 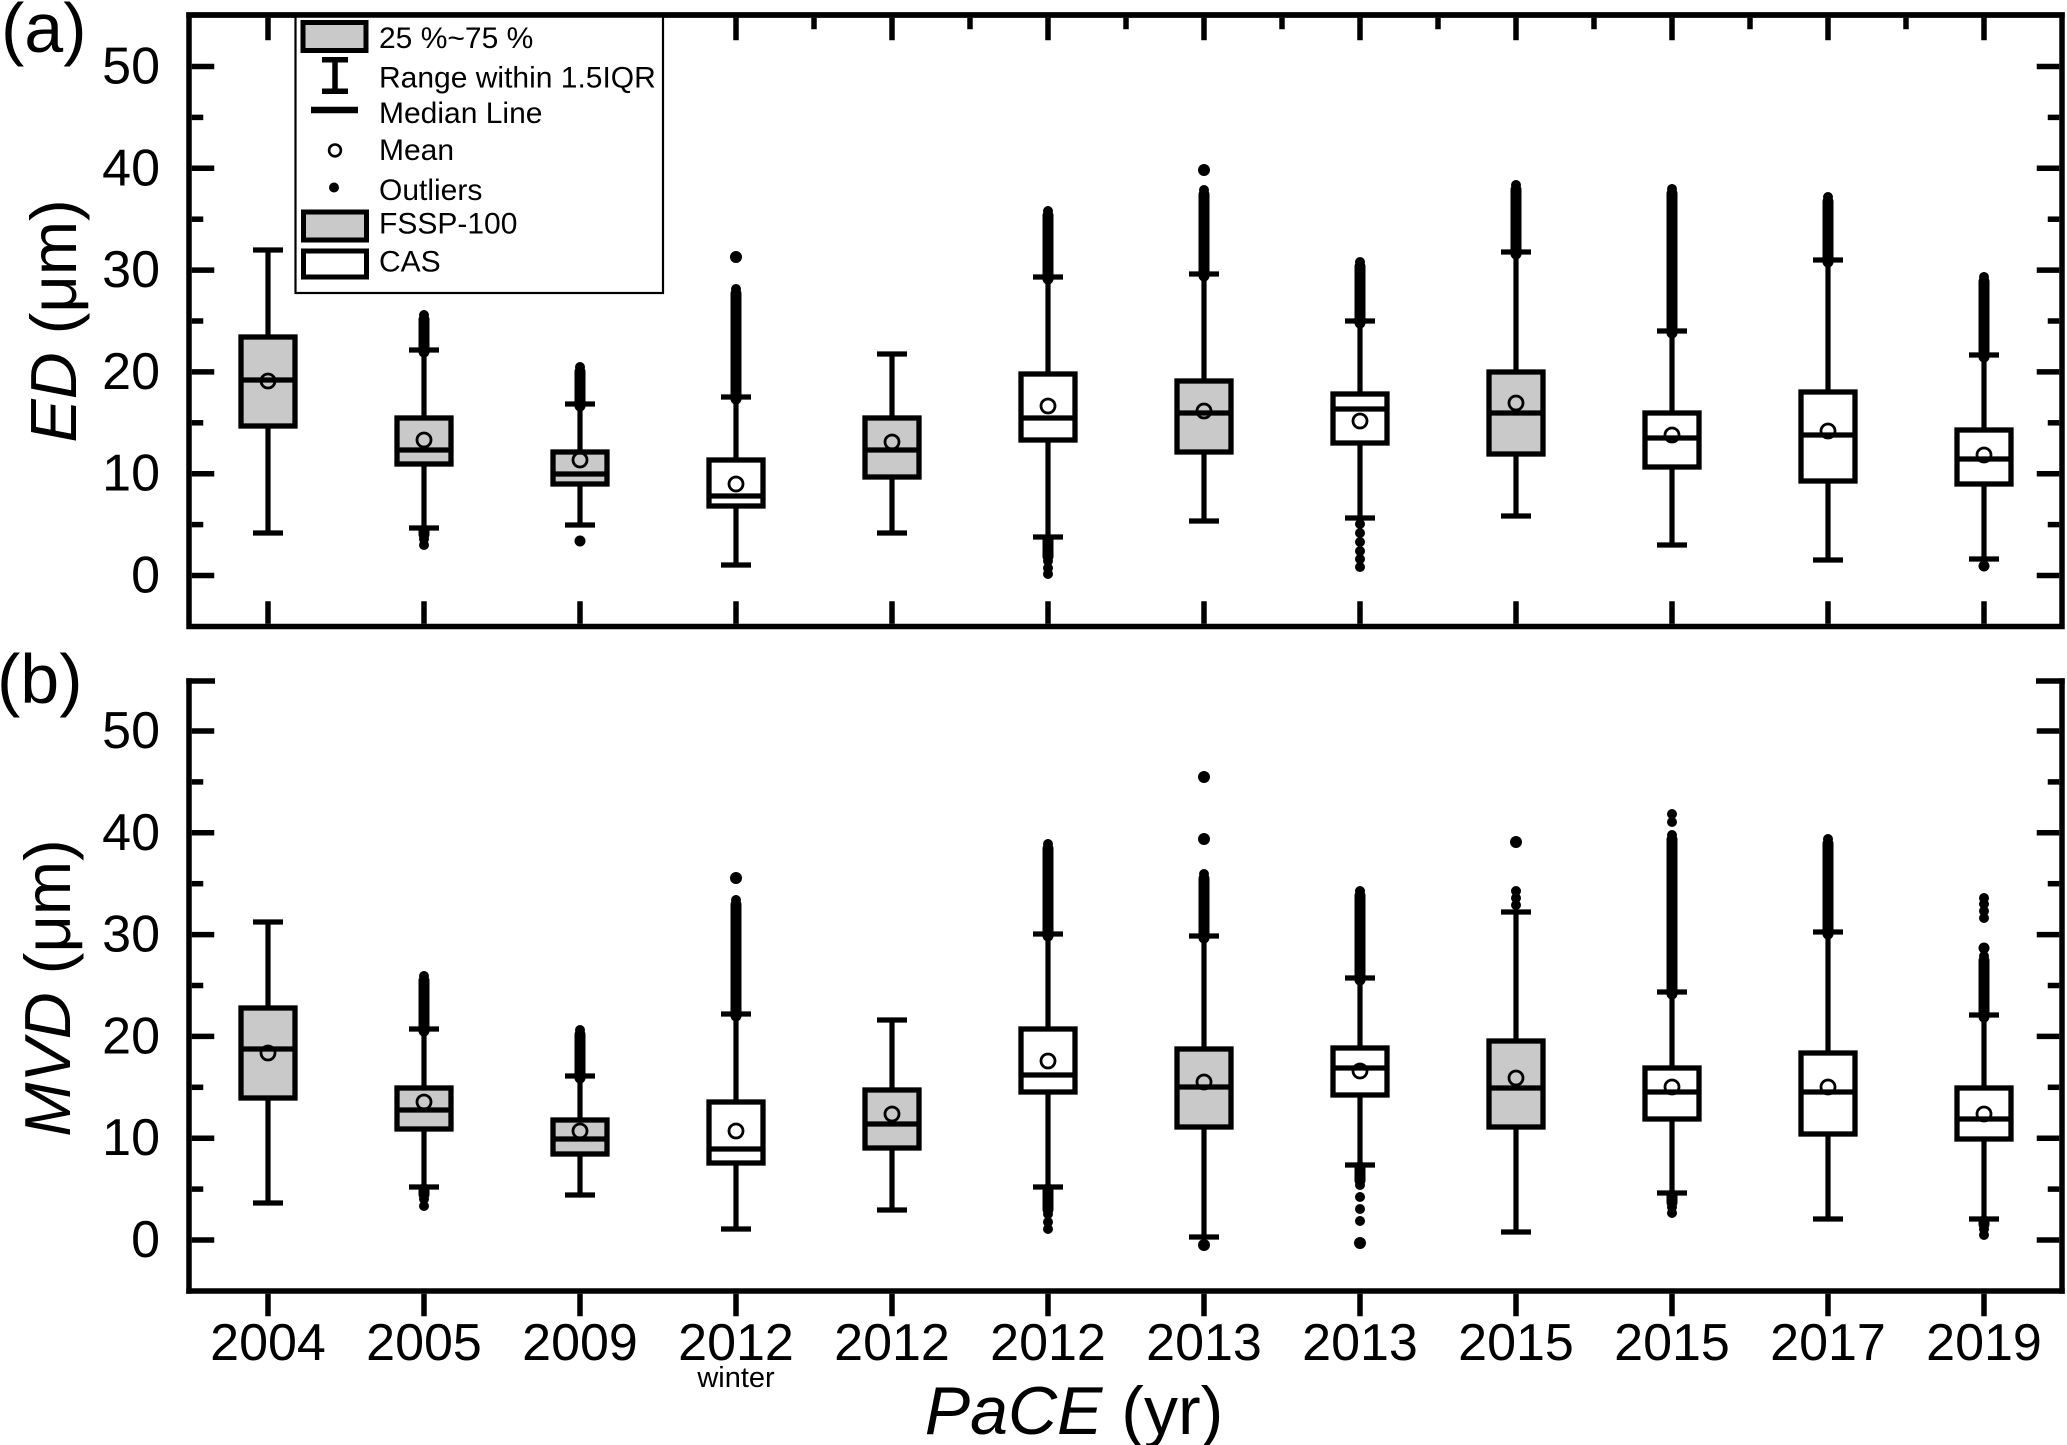 What do you see at coordinates (410, 262) in the screenshot?
I see `svg-text: CAS` at bounding box center [410, 262].